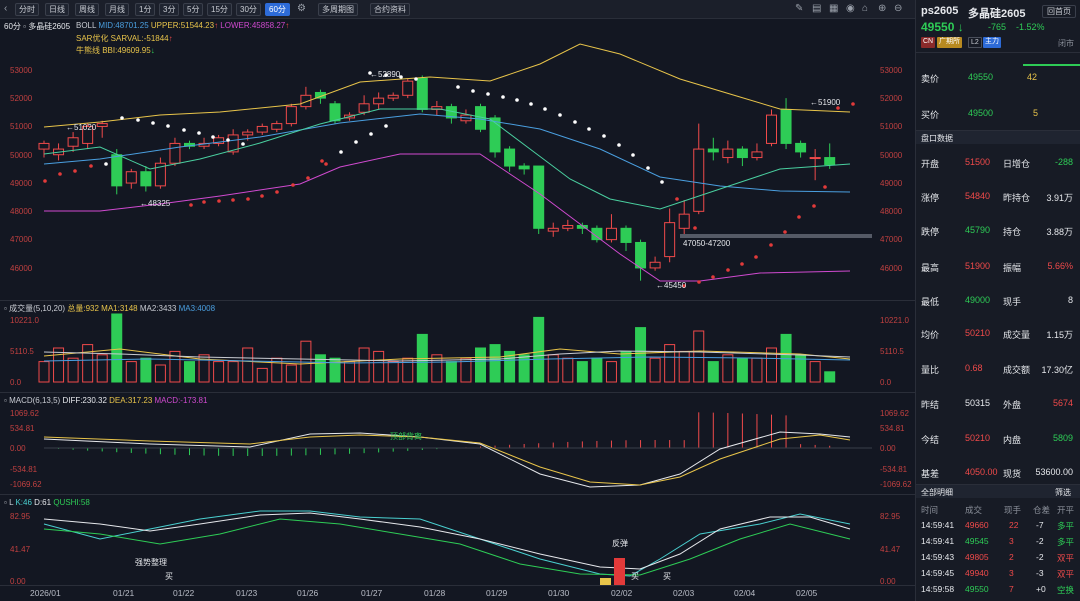 This screenshot has width=1080, height=601. What do you see at coordinates (807, 593) in the screenshot?
I see `x-tick: 02/05` at bounding box center [807, 593].